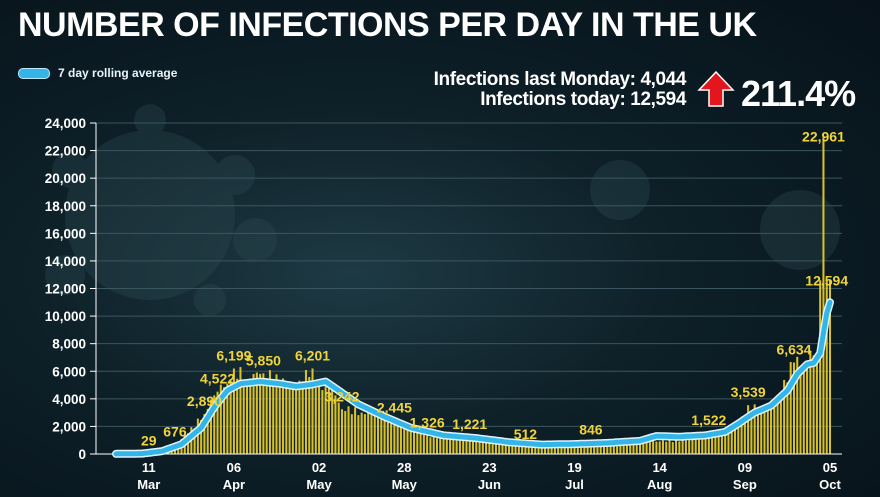 This screenshot has height=497, width=880. I want to click on x-tick-label: 23, so click(489, 467).